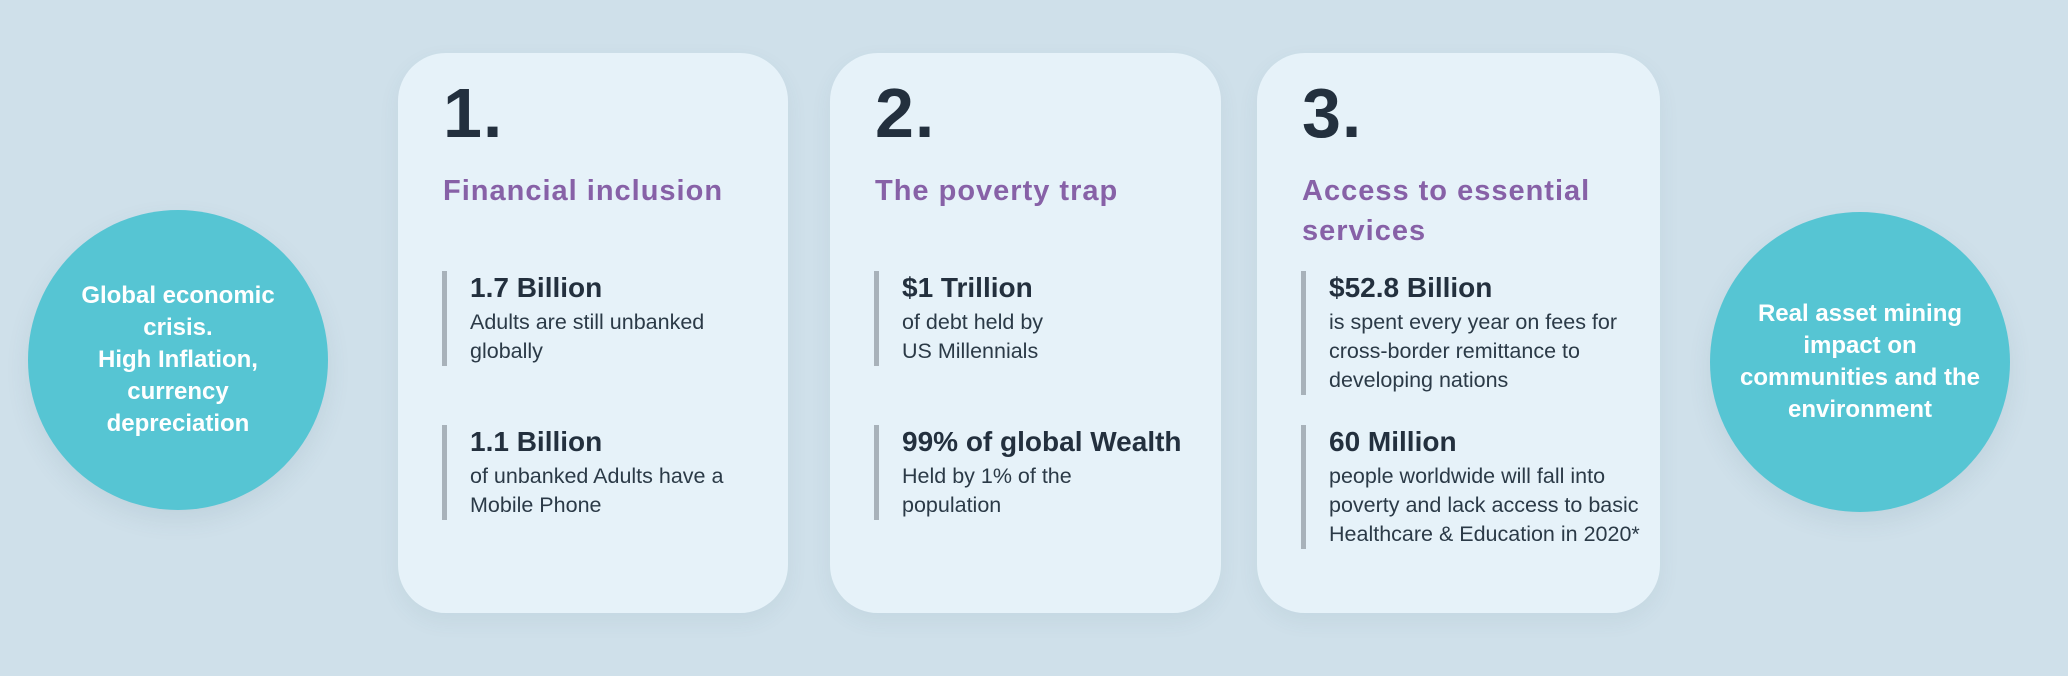 The height and width of the screenshot is (676, 2068). I want to click on card-number: 1., so click(473, 113).